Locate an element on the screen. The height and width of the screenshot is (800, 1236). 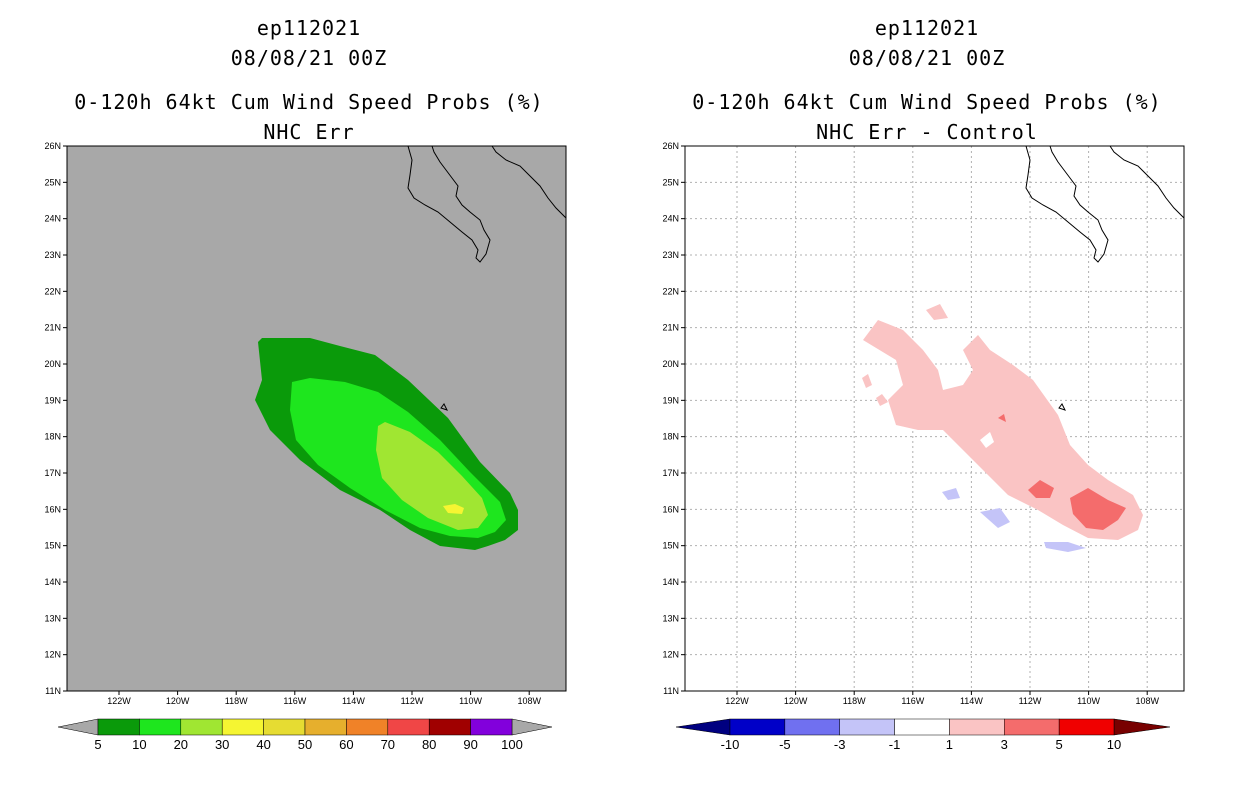
lon-label: 110W is located at coordinates (470, 701).